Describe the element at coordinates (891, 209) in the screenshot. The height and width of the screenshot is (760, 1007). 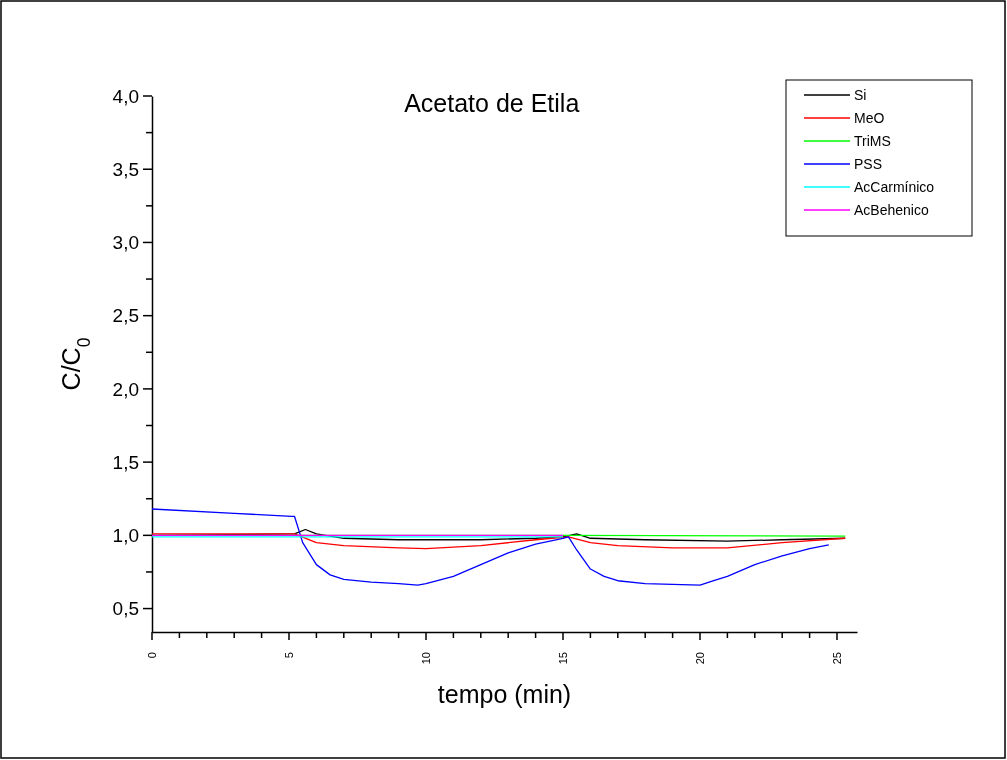
I see `legend-label: AcBehenico` at that location.